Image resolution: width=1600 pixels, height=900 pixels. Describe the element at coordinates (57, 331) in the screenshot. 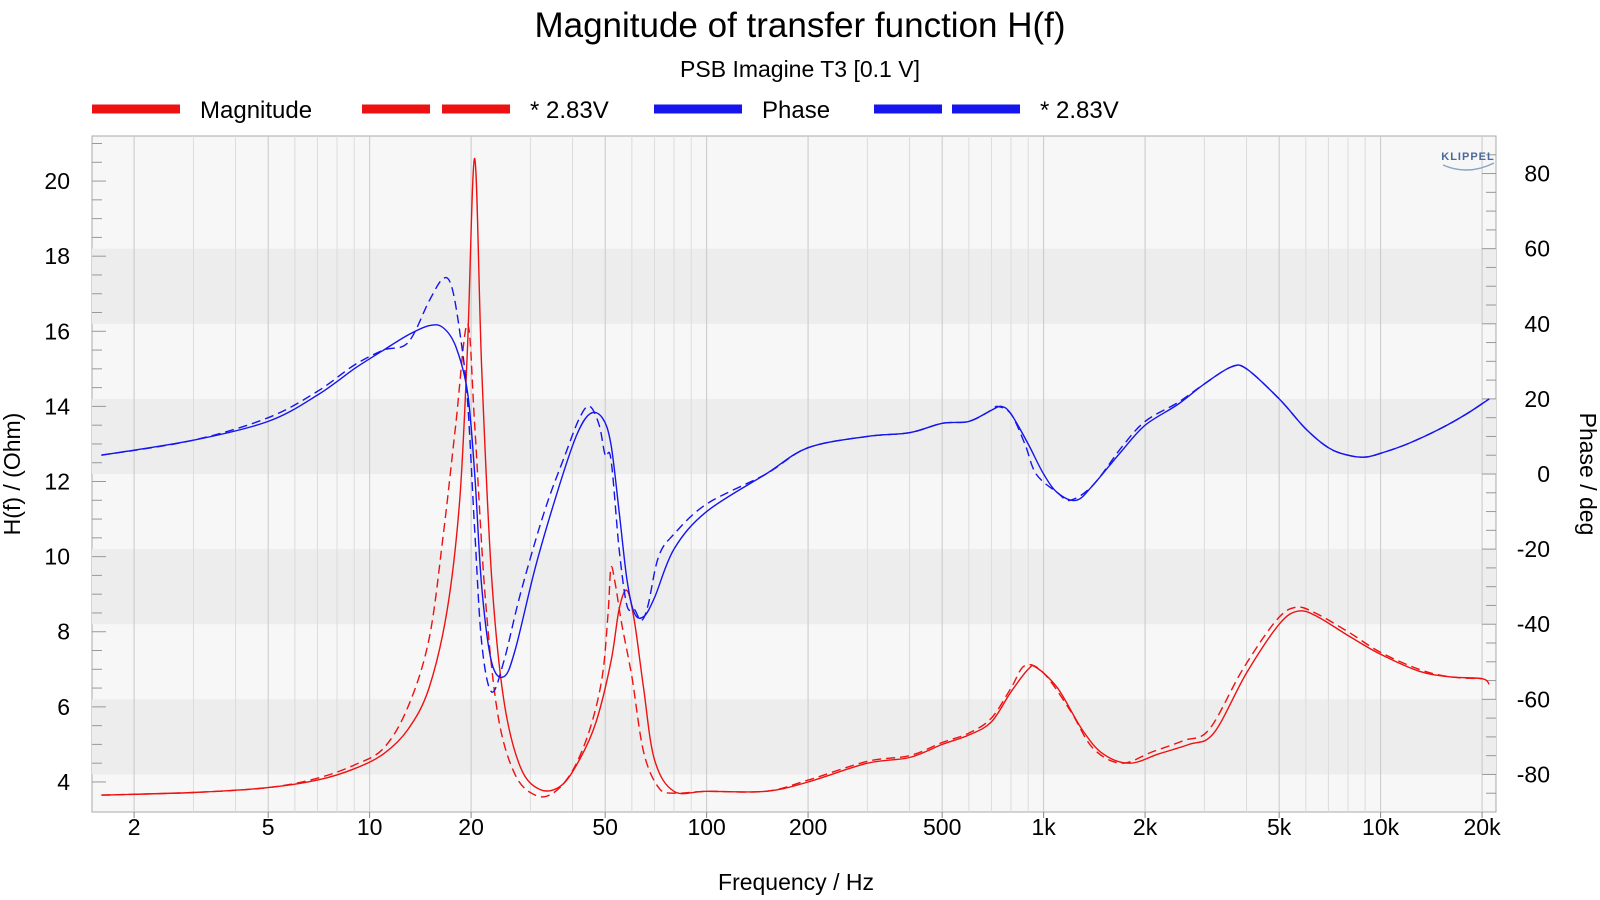

I see `y-left-tick-label: 16` at that location.